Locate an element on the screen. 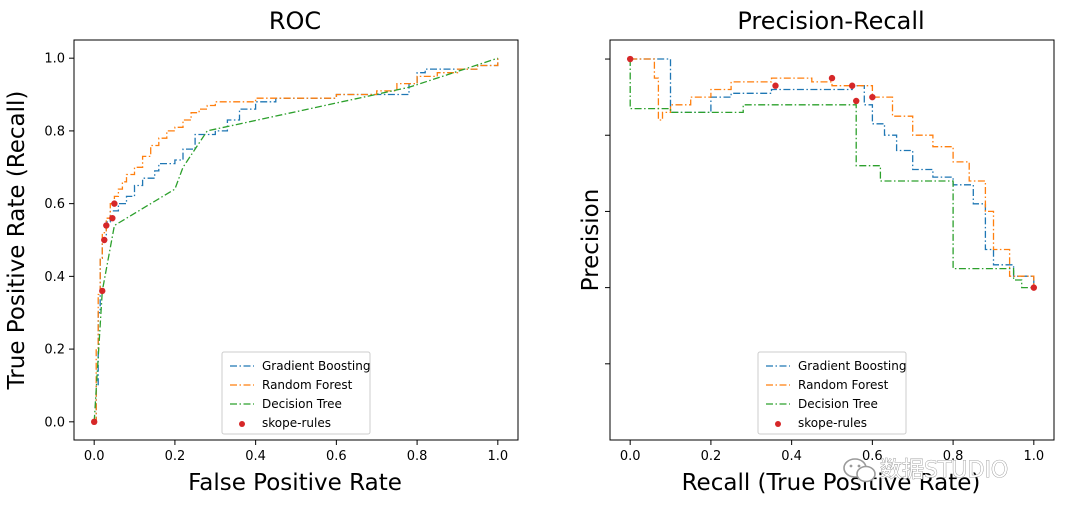 Image resolution: width=1080 pixels, height=517 pixels. y-tick-label: 0.6 is located at coordinates (54, 204).